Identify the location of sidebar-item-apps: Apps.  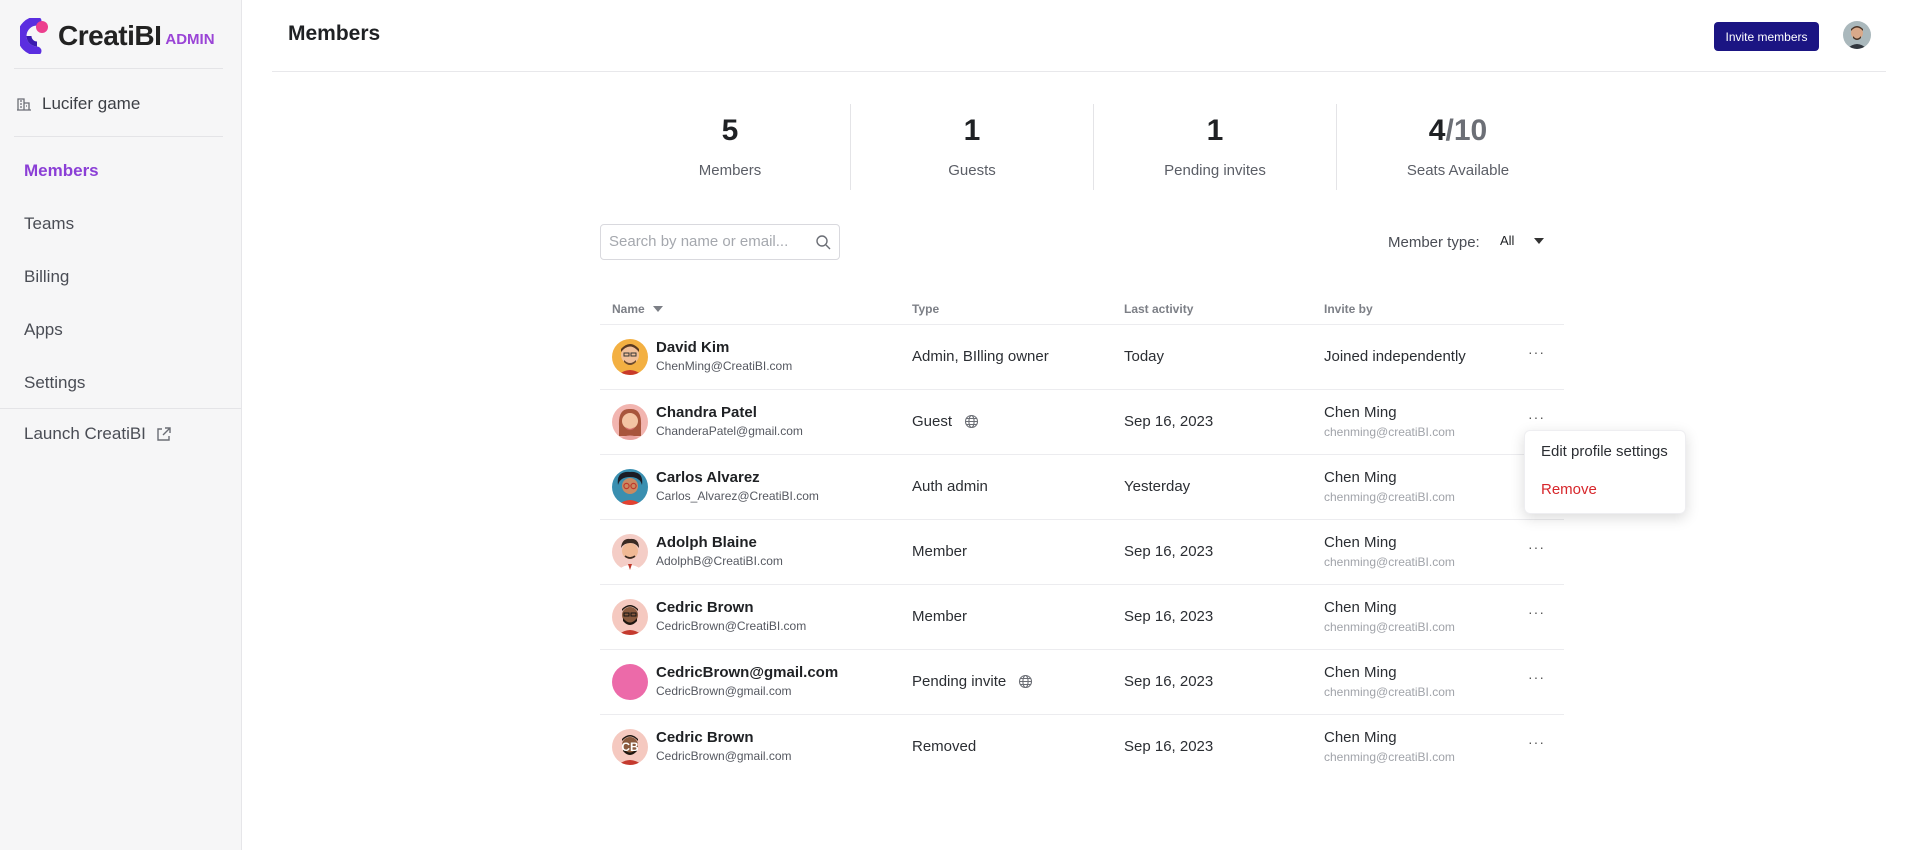
(43, 329).